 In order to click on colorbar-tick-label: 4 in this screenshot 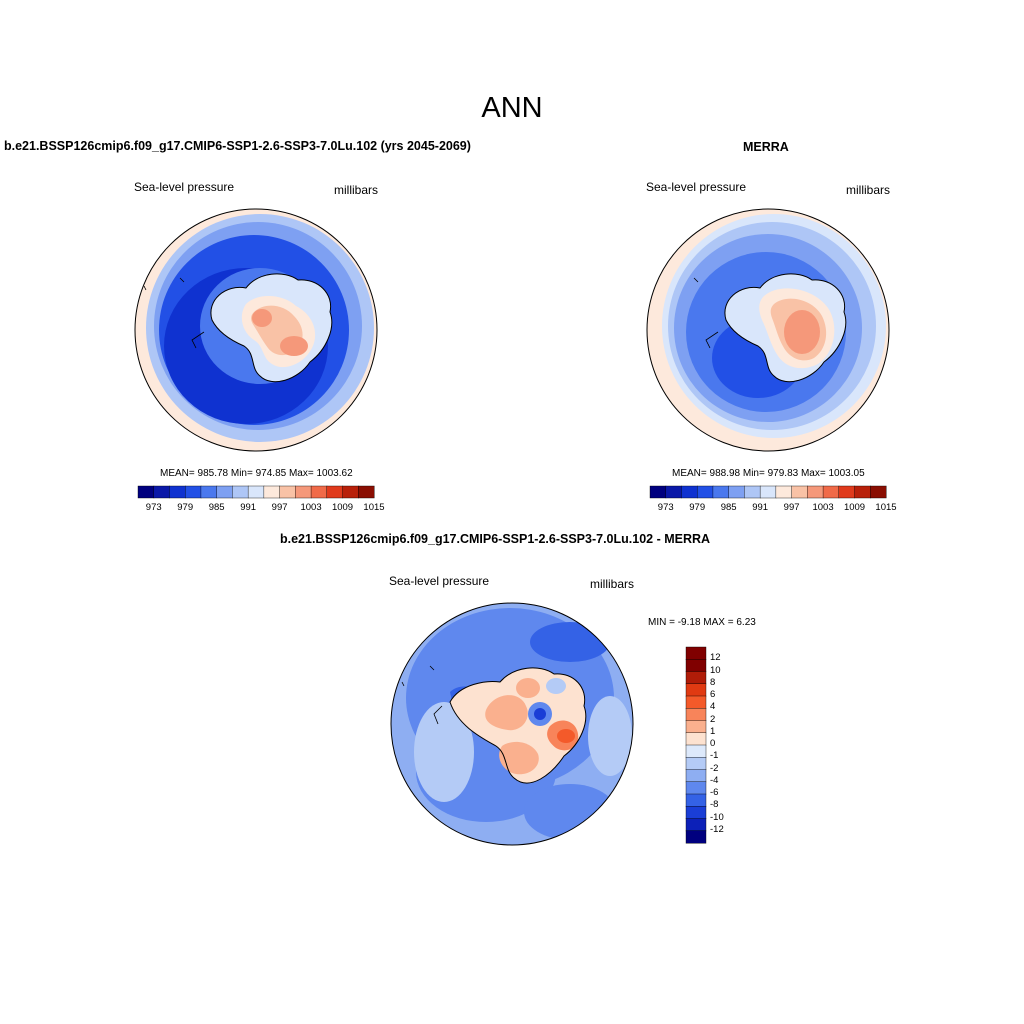, I will do `click(713, 707)`.